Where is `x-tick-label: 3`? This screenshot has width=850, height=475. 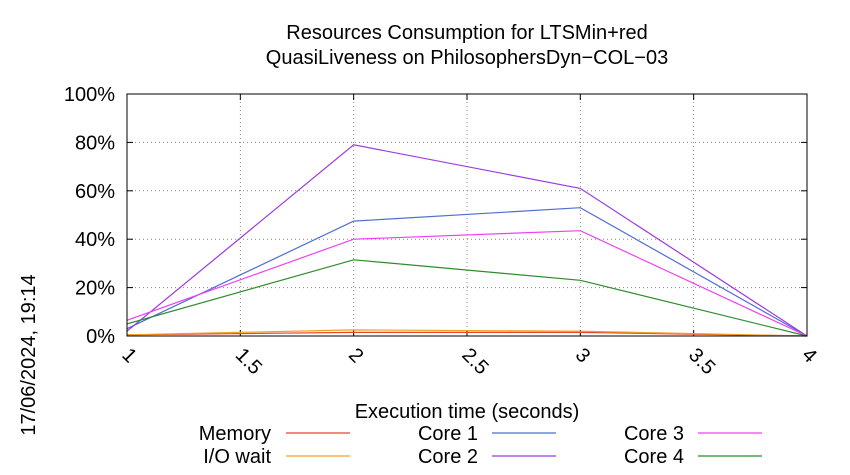
x-tick-label: 3 is located at coordinates (582, 355).